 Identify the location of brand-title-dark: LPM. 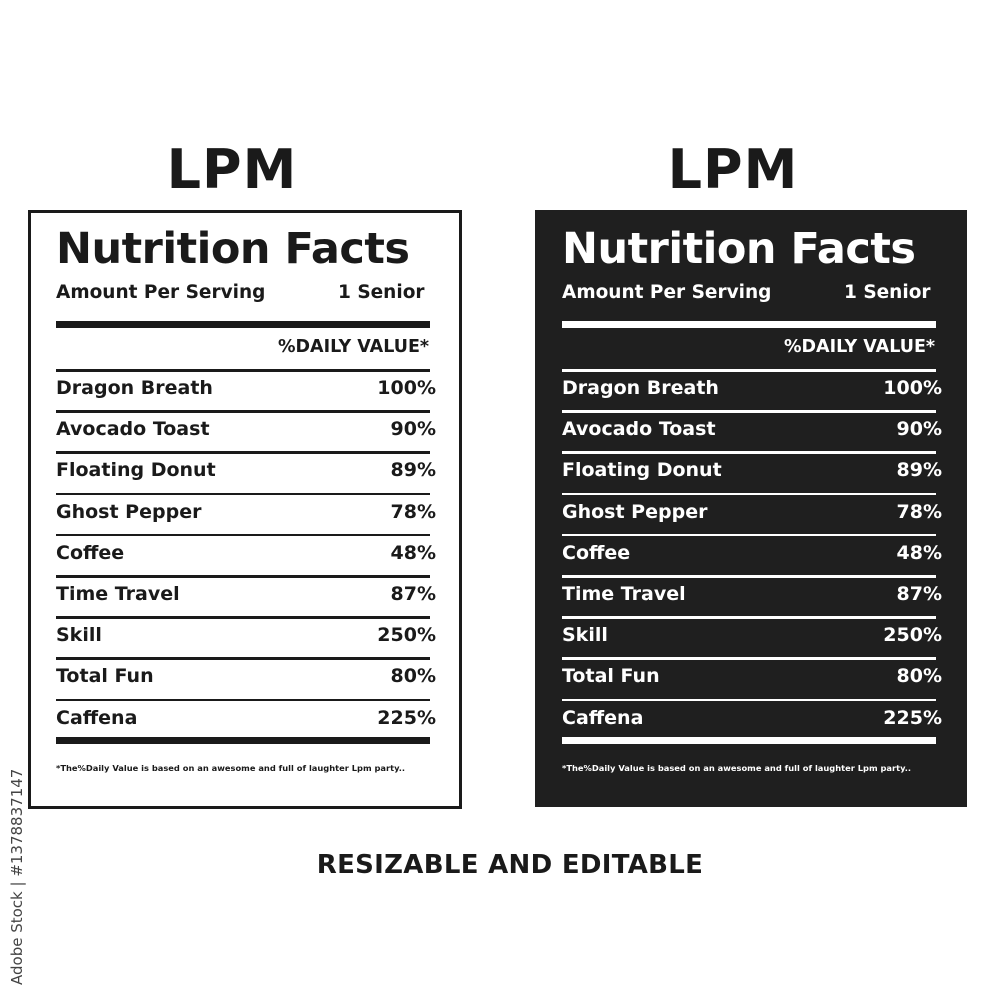
(733, 169).